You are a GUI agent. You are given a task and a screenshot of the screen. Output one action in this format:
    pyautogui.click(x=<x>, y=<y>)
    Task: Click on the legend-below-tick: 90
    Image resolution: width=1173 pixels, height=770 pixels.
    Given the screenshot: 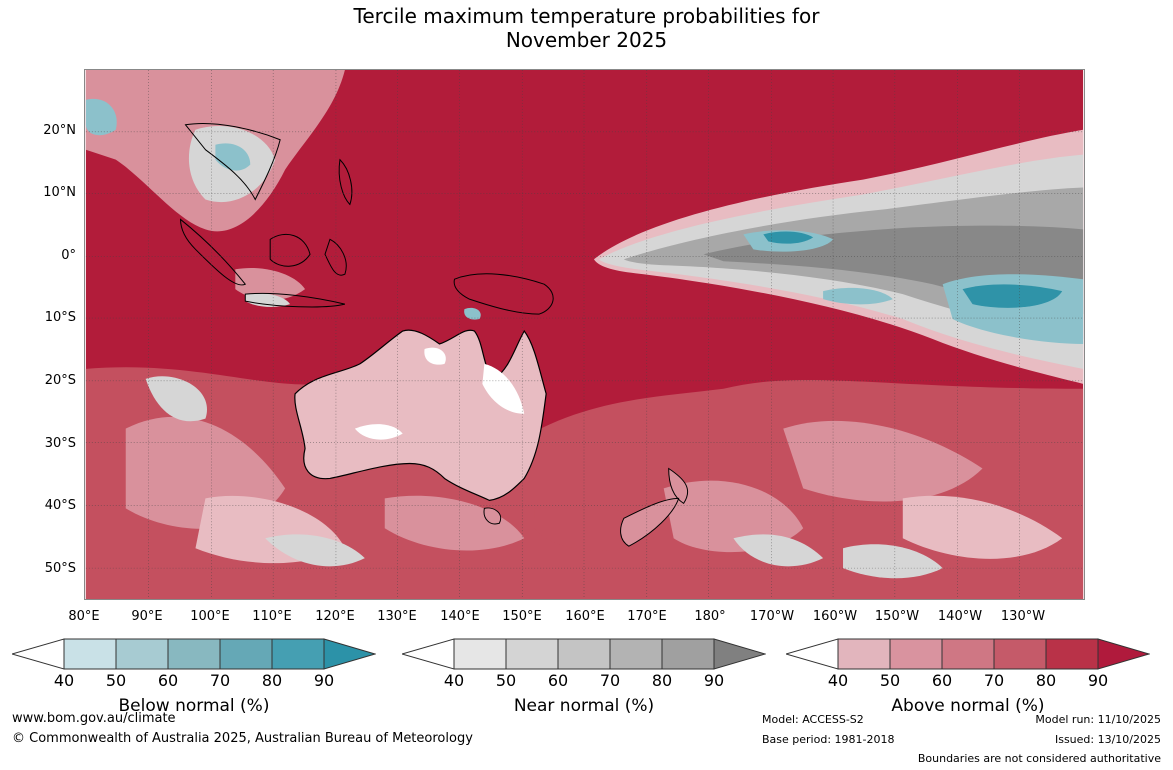 What is the action you would take?
    pyautogui.click(x=324, y=680)
    